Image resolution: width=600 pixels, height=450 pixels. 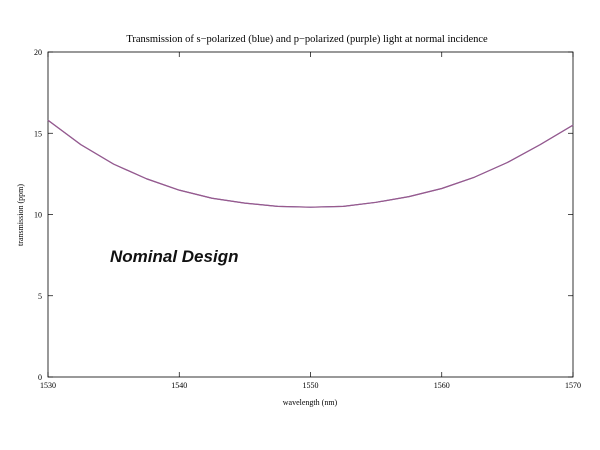 I want to click on y-axis-label: transmission (ppm), so click(x=20, y=215).